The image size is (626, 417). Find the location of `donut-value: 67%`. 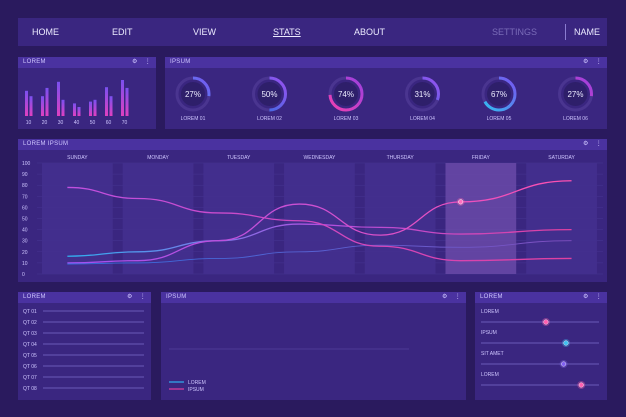

donut-value: 67% is located at coordinates (499, 94).